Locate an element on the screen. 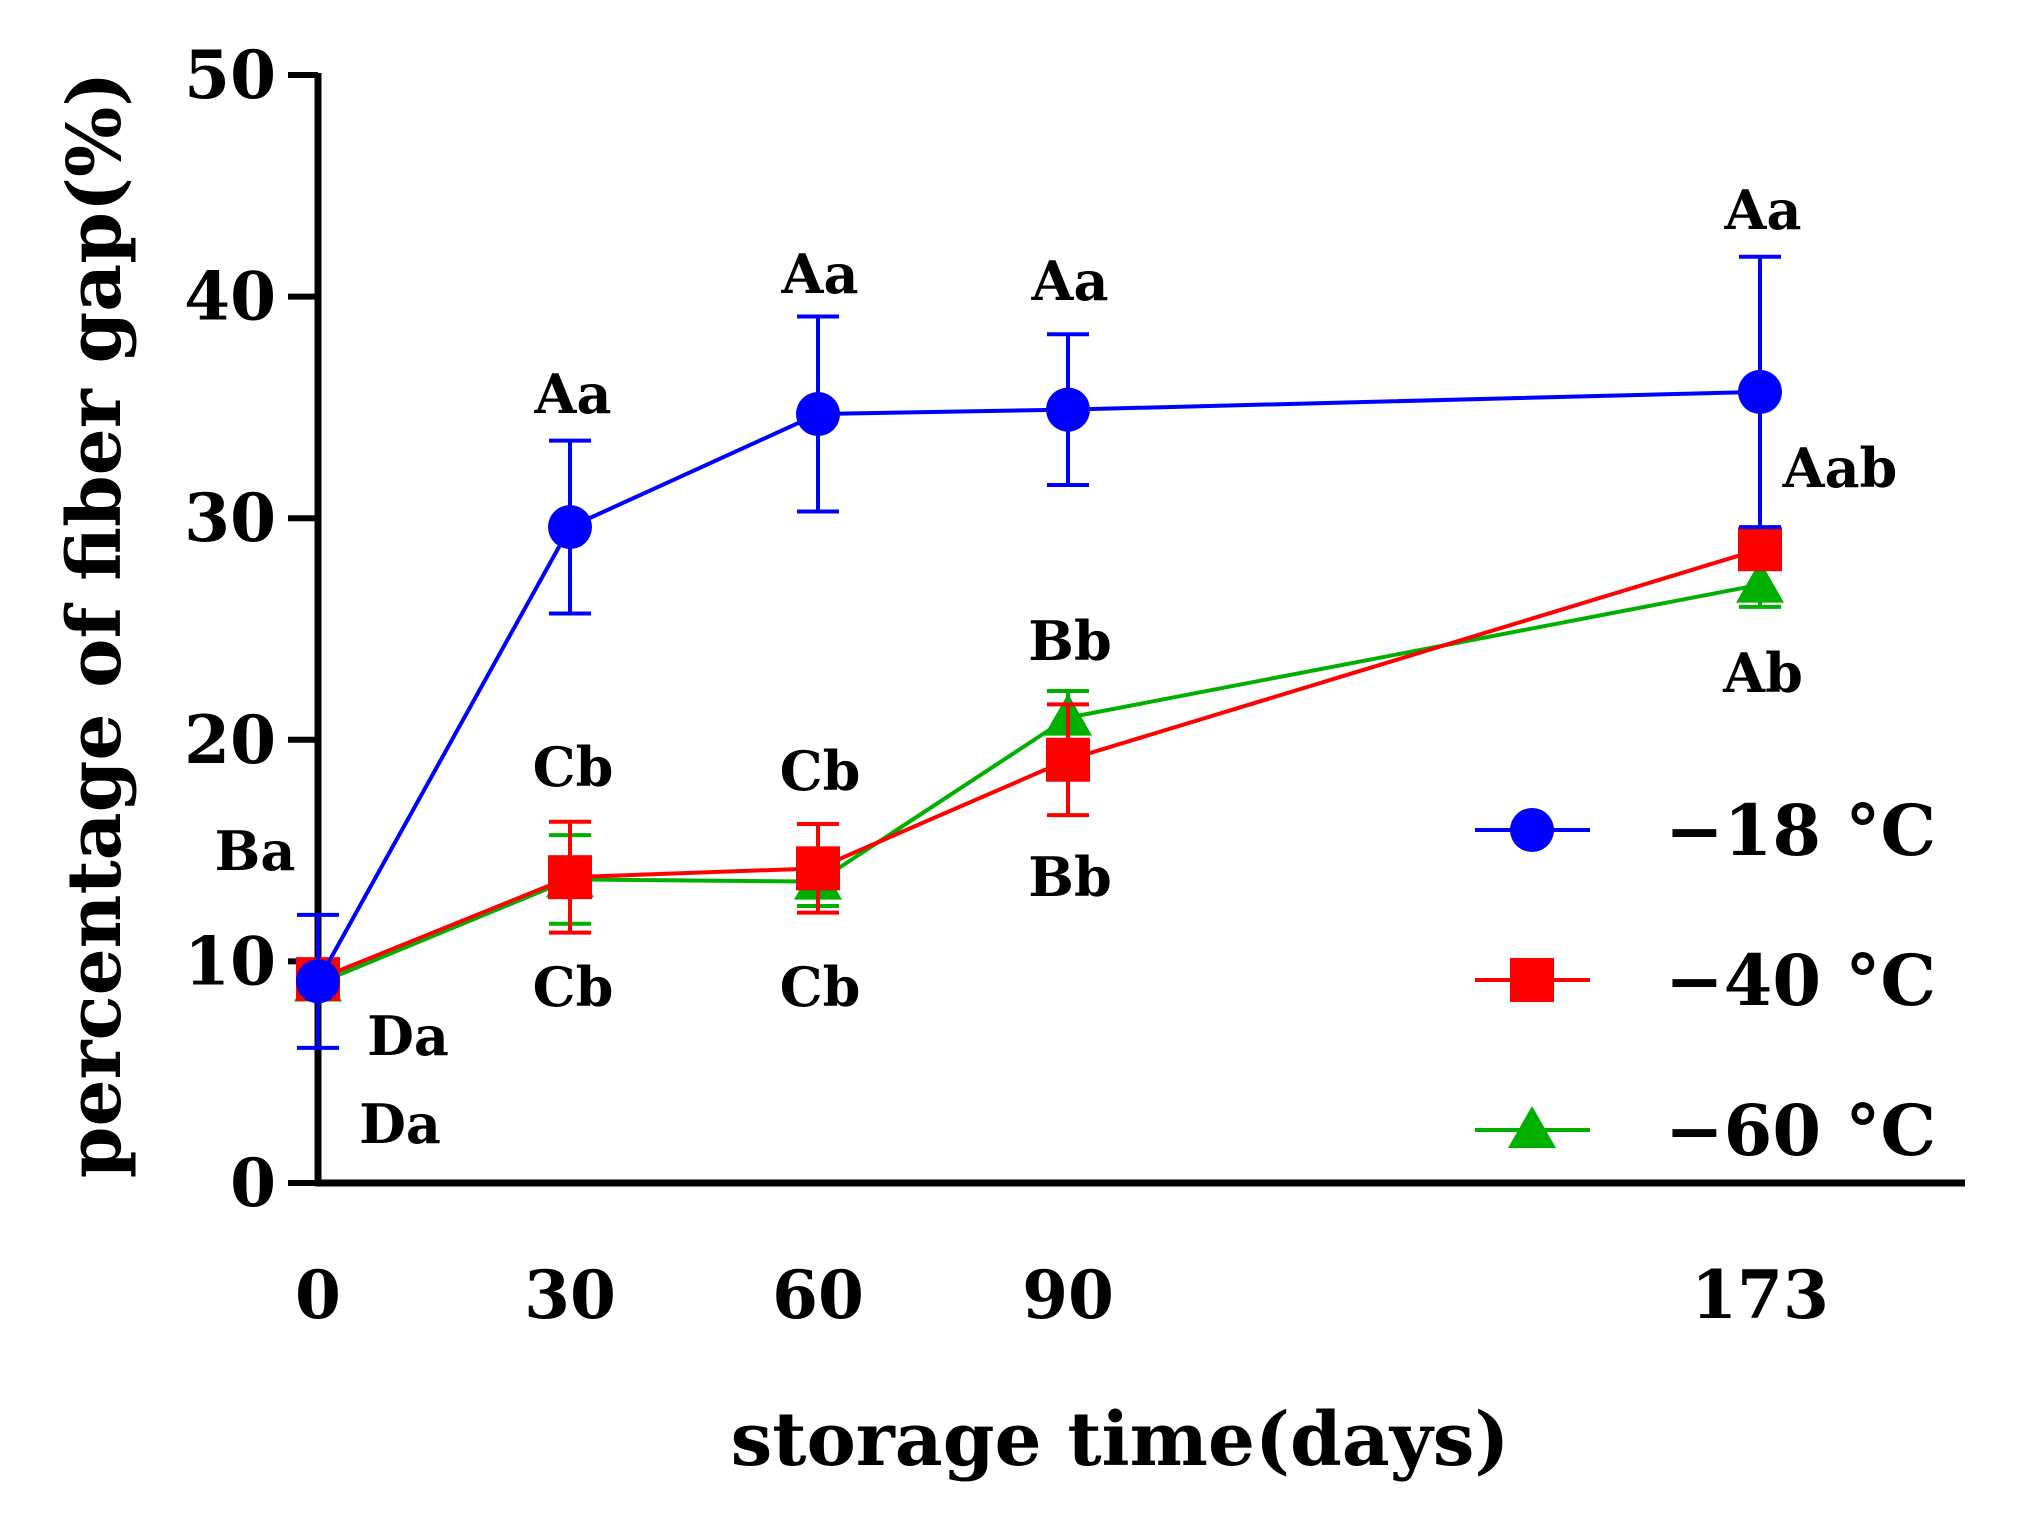  significance-label: Ab is located at coordinates (1762, 673).